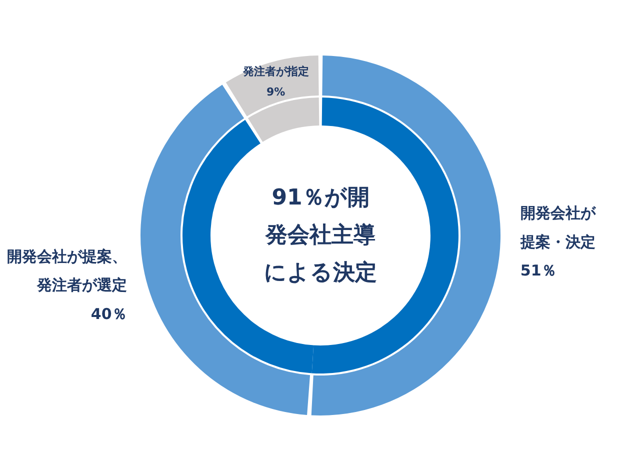 This screenshot has height=470, width=640. I want to click on slice-label: 発注者が指定, so click(275, 71).